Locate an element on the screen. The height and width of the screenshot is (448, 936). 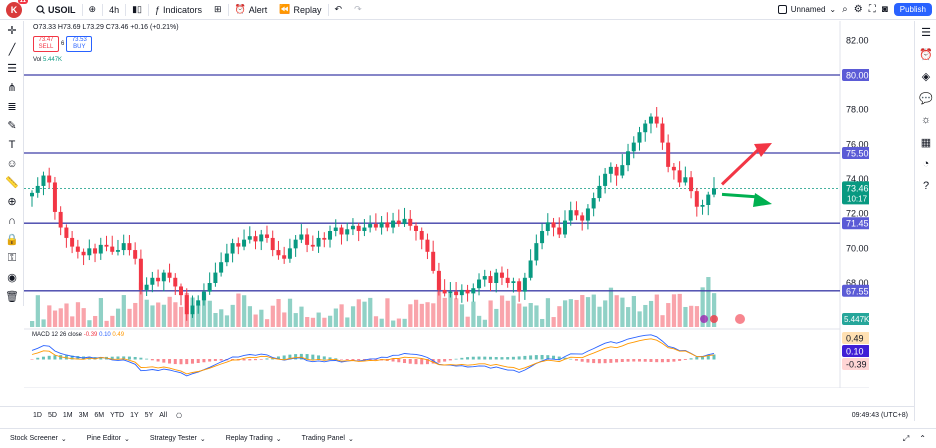
macd-badge-label: 0.10 is located at coordinates (855, 352).